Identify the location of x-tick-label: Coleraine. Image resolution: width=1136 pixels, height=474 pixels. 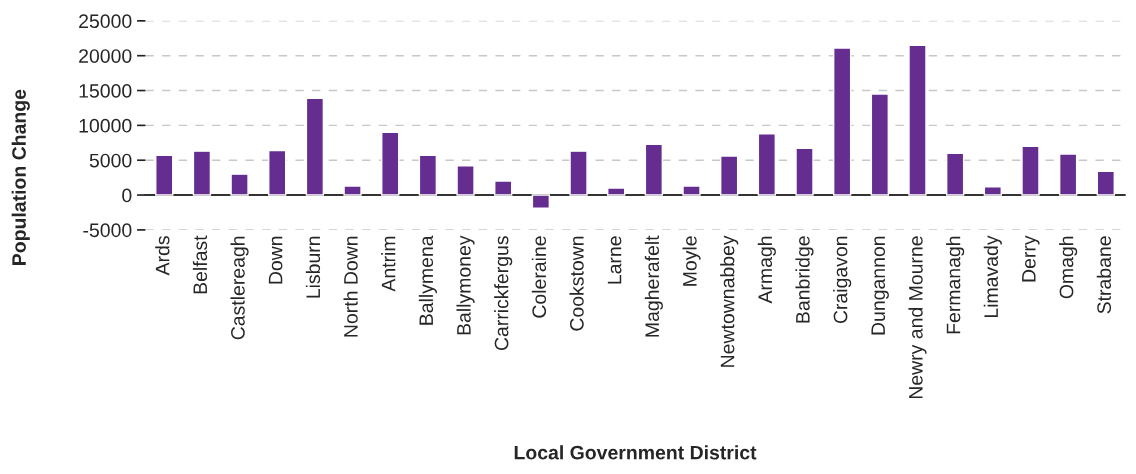
(539, 277).